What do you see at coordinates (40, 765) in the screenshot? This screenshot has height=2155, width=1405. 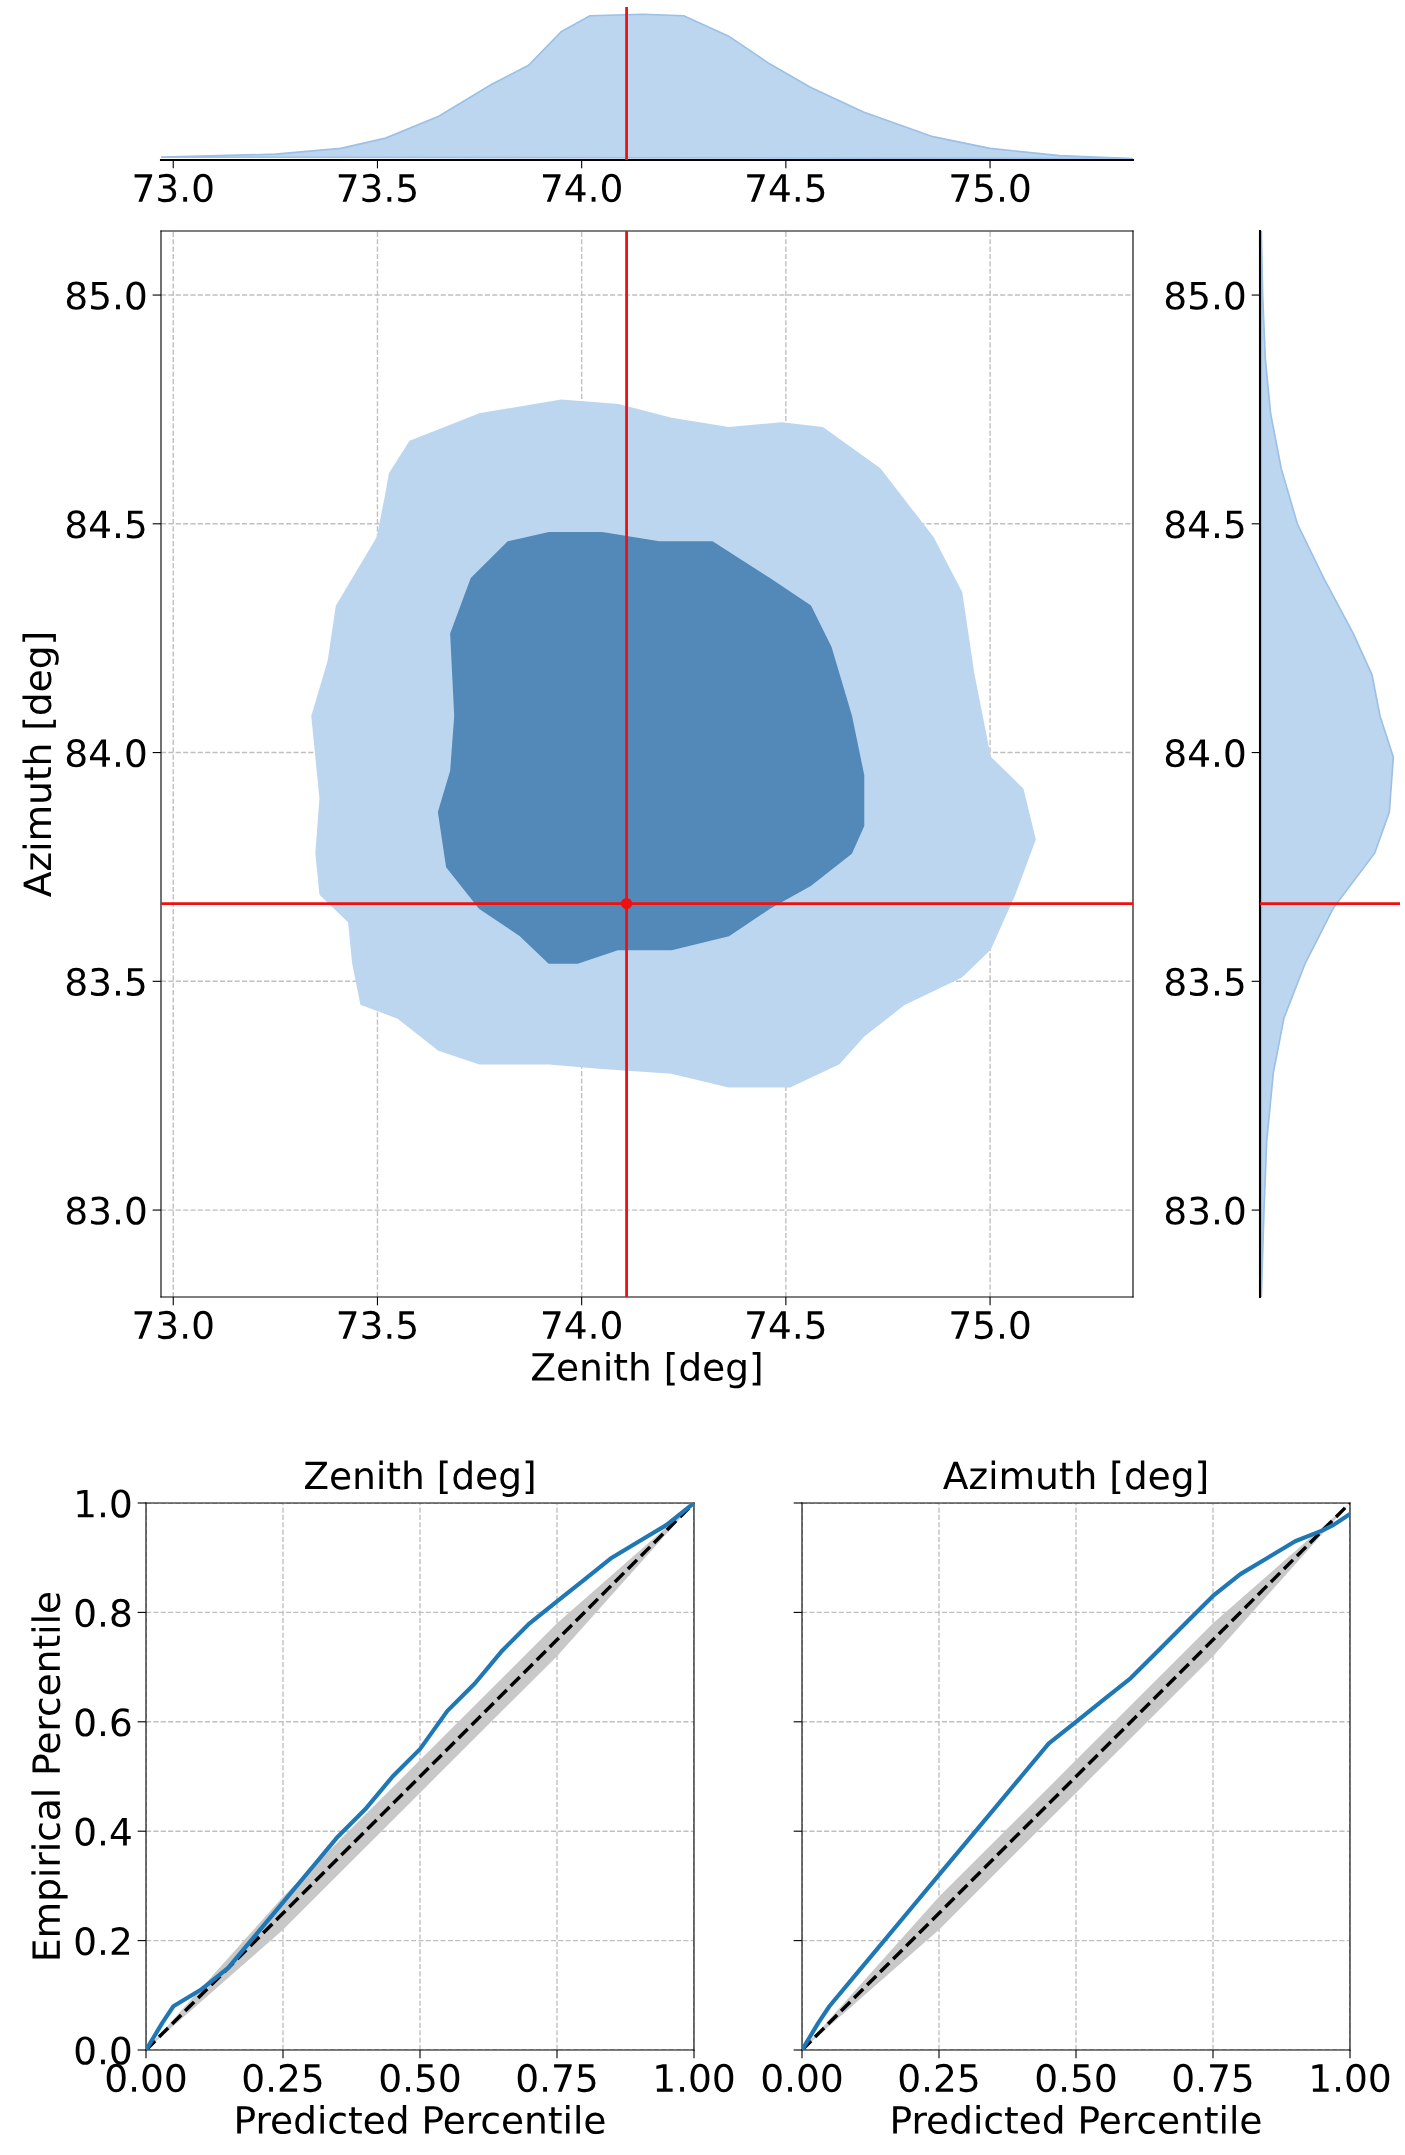 I see `y-axis-title: Azimuth [deg]` at bounding box center [40, 765].